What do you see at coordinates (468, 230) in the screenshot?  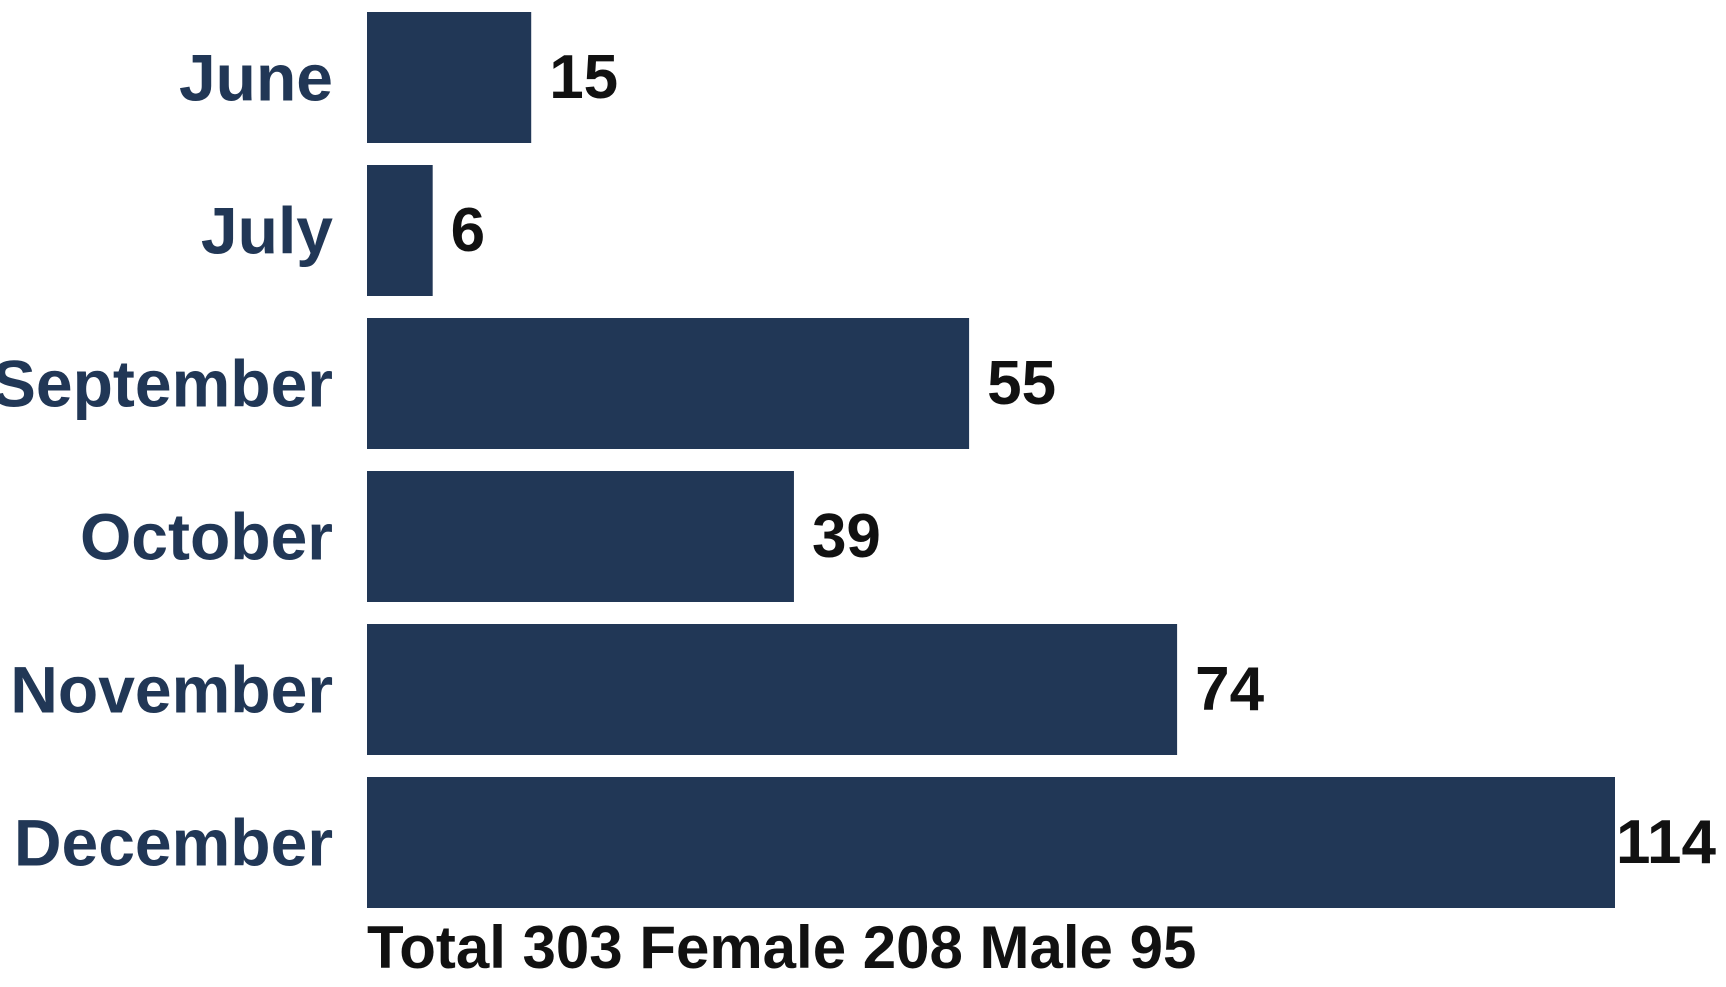 I see `value-label-july: 6` at bounding box center [468, 230].